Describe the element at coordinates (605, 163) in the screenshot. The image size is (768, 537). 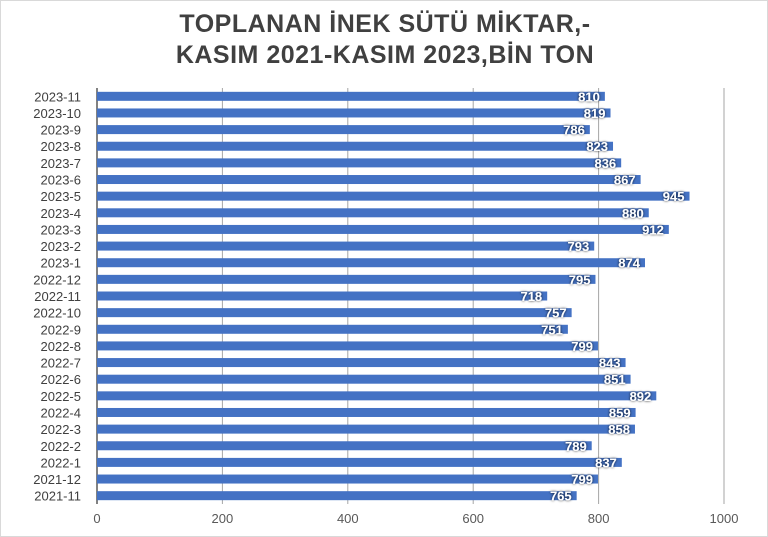
I see `data-label-2023-7: 836` at that location.